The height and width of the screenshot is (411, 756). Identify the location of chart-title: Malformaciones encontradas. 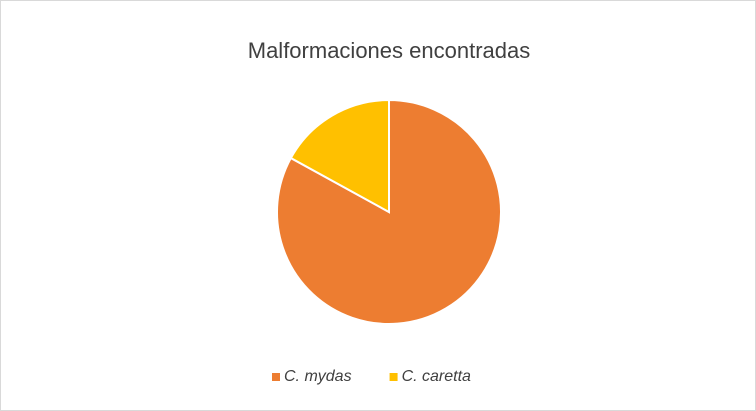
(389, 50).